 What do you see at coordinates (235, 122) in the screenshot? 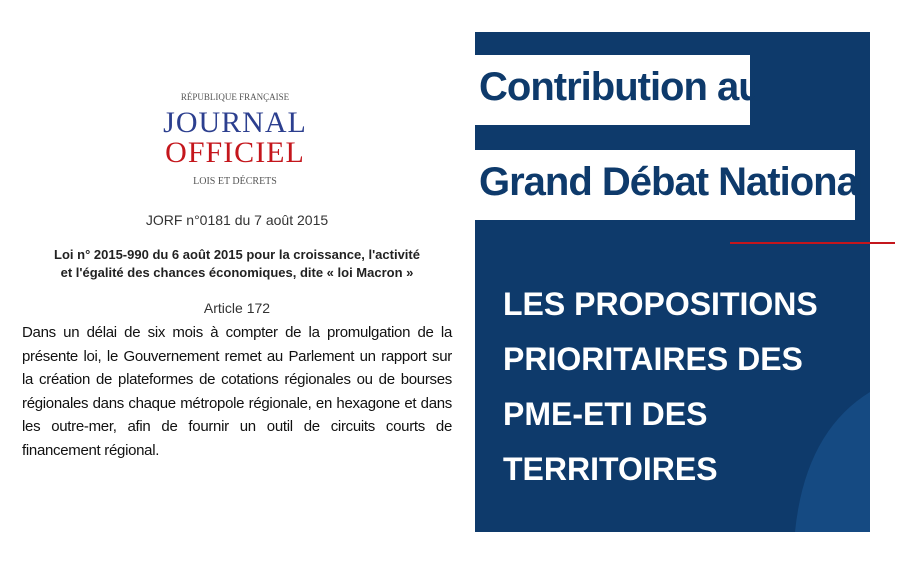
I see `logo-journal: JOURNAL` at bounding box center [235, 122].